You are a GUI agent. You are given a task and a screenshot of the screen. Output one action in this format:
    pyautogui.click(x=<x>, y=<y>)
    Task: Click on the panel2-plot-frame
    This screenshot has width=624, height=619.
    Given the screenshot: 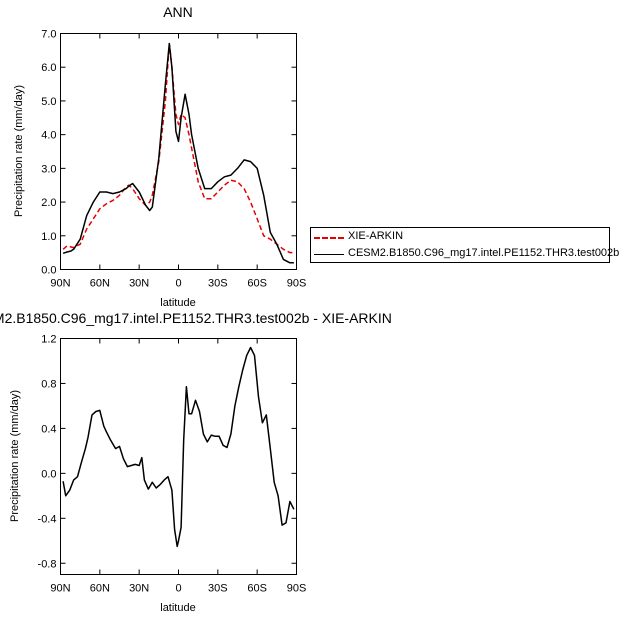 What is the action you would take?
    pyautogui.click(x=178, y=456)
    